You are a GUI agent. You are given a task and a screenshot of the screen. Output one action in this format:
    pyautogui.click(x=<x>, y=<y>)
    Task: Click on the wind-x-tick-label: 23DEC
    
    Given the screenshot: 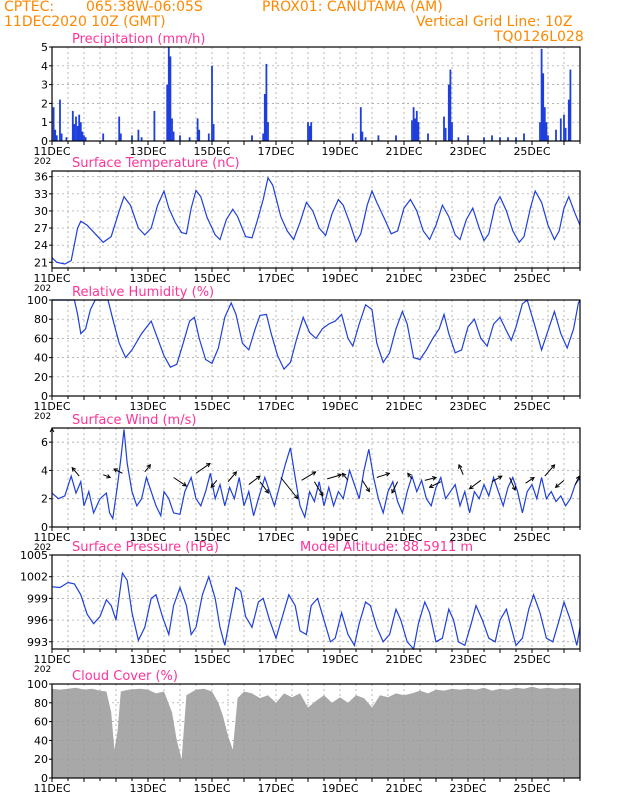 What is the action you would take?
    pyautogui.click(x=467, y=537)
    